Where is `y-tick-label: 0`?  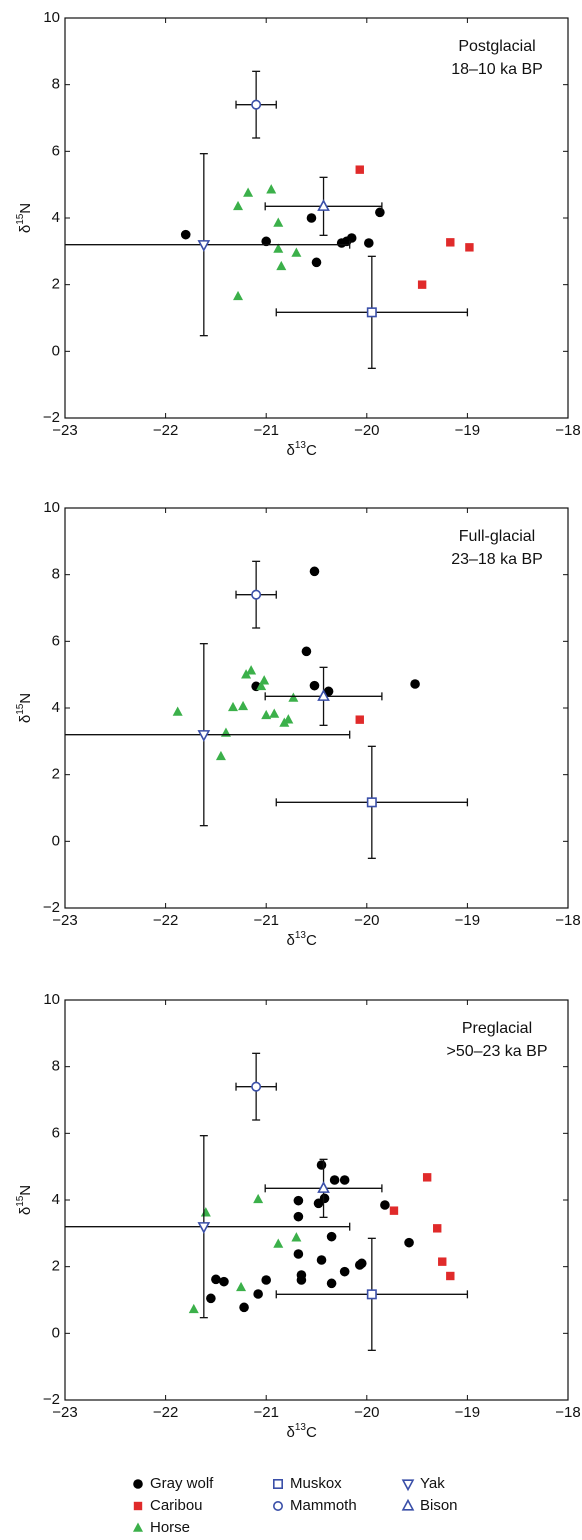 y-tick-label: 0 is located at coordinates (56, 1332).